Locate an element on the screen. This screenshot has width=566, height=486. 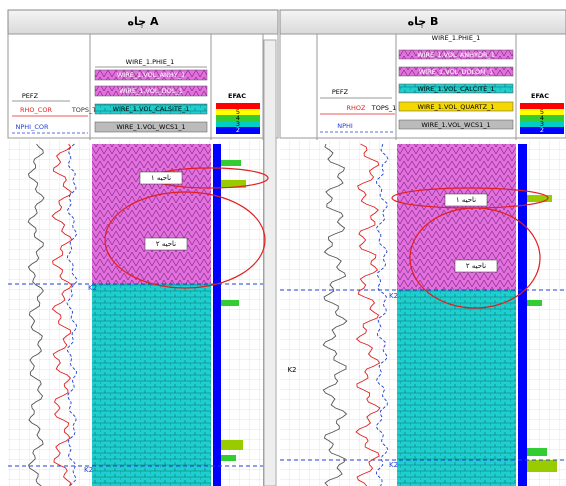
anhydrite-fill is located at coordinates (151, 214).